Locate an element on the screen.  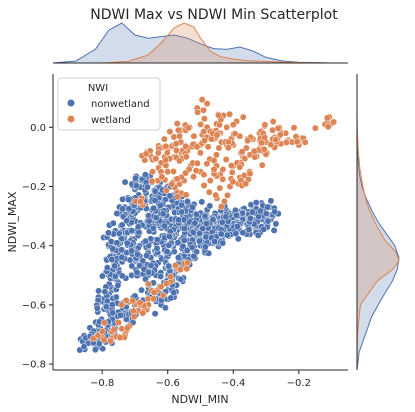
legend-box is located at coordinates (109, 104).